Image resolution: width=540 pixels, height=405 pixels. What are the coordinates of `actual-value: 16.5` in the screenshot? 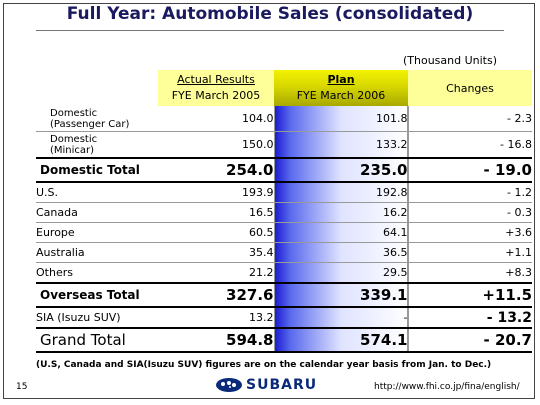 It's located at (216, 212).